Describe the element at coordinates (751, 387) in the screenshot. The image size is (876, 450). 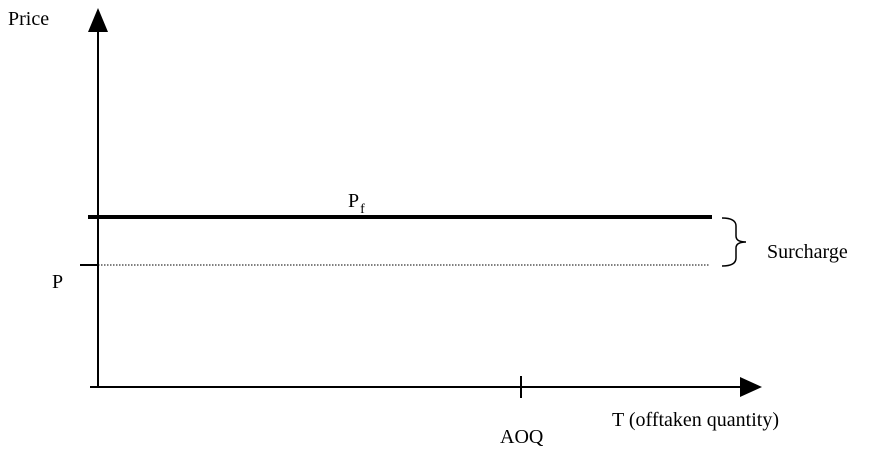
I see `x-axis-arrowhead` at that location.